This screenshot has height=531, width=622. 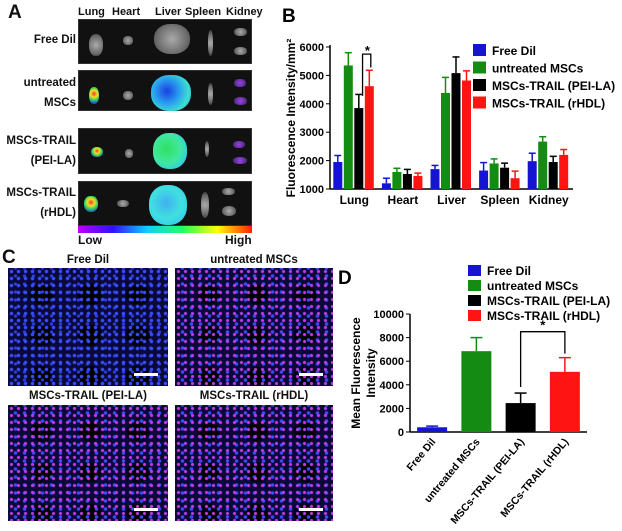 I want to click on y-tick-label: 2000, so click(x=312, y=162).